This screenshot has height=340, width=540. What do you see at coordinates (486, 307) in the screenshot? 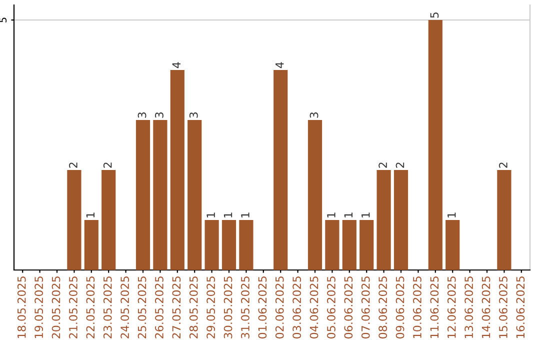
I see `x-tick-label: 14.06.2025` at bounding box center [486, 307].